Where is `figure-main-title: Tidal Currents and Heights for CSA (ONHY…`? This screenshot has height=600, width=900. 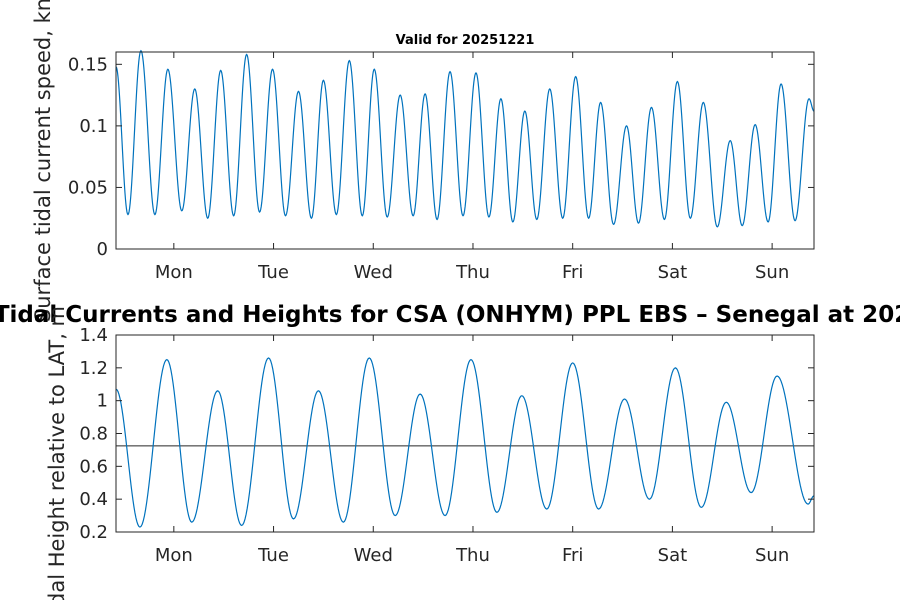 figure-main-title: Tidal Currents and Heights for CSA (ONHY… is located at coordinates (450, 315).